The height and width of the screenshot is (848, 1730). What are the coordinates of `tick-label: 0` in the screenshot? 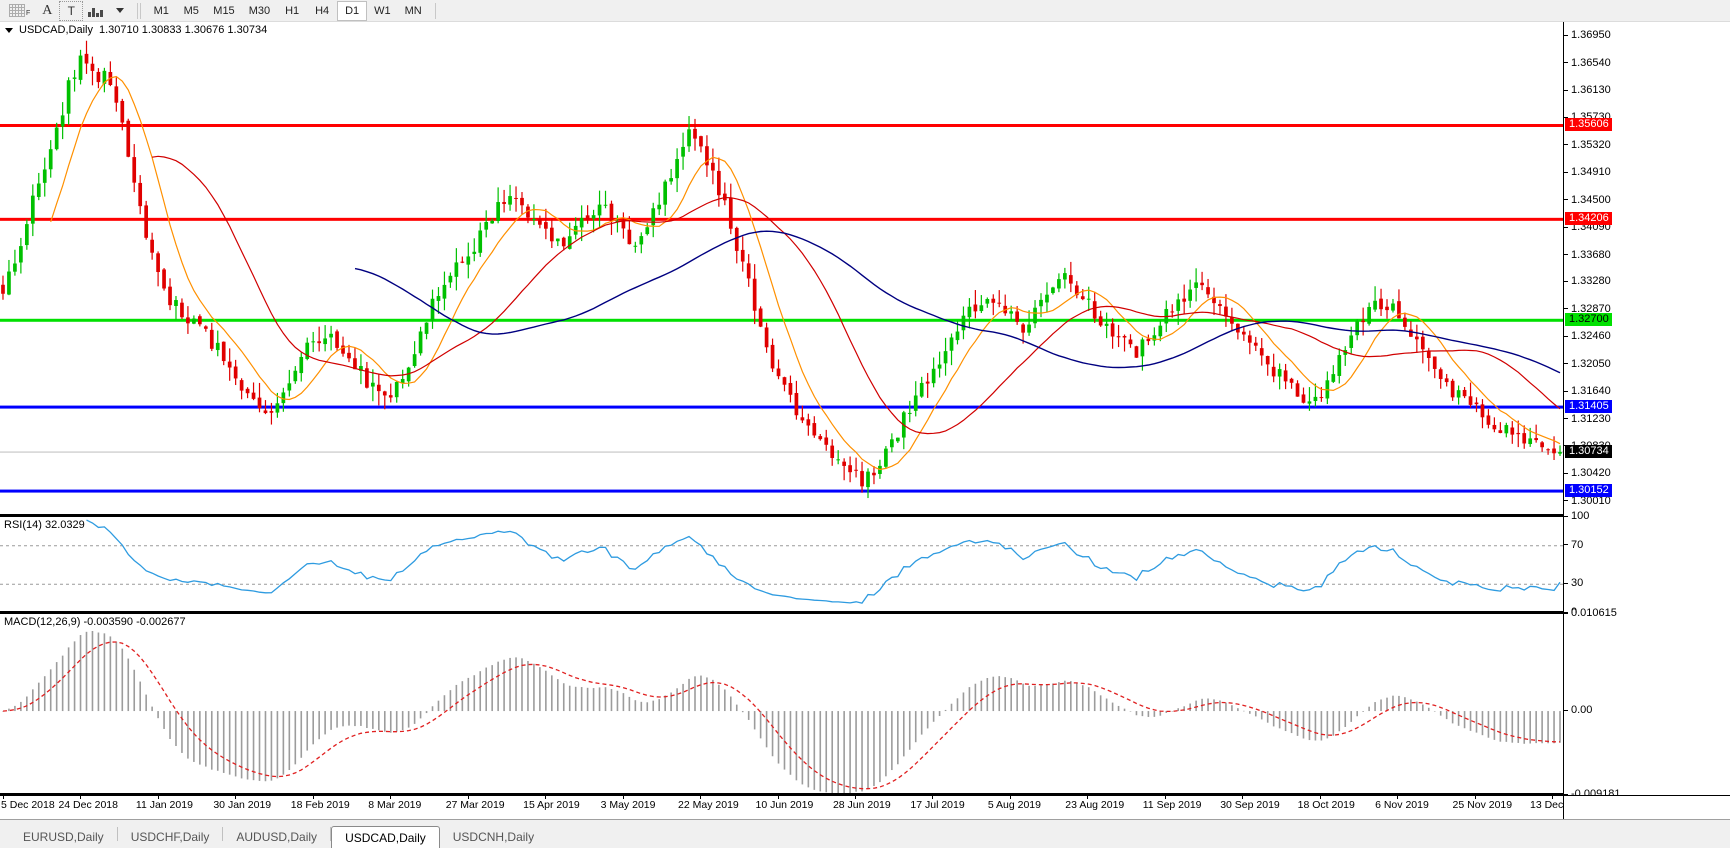 It's located at (1574, 612).